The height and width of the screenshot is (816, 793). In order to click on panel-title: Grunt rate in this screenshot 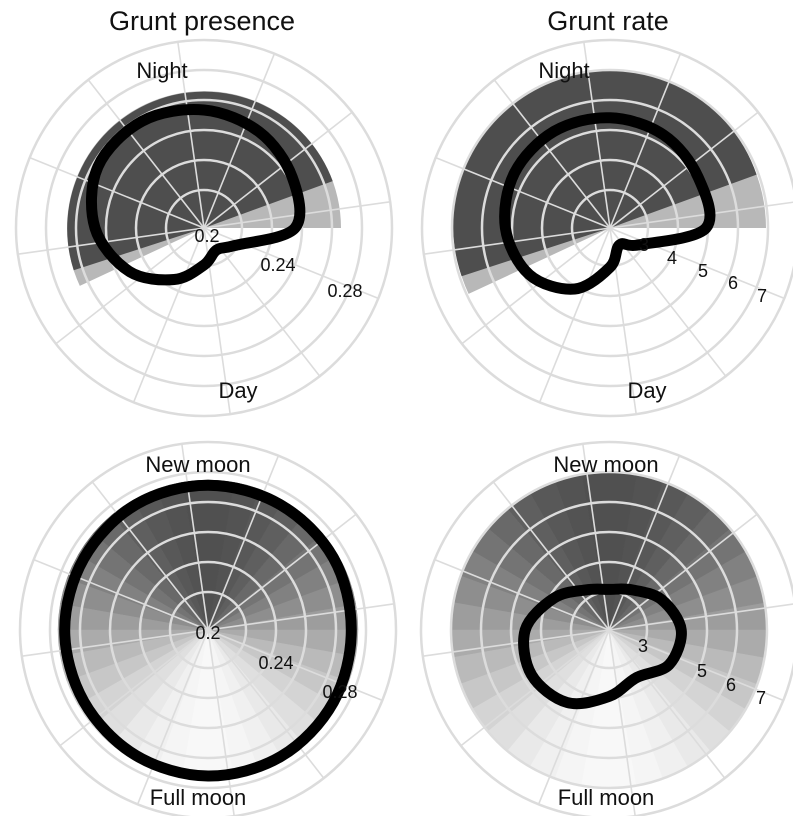, I will do `click(608, 21)`.